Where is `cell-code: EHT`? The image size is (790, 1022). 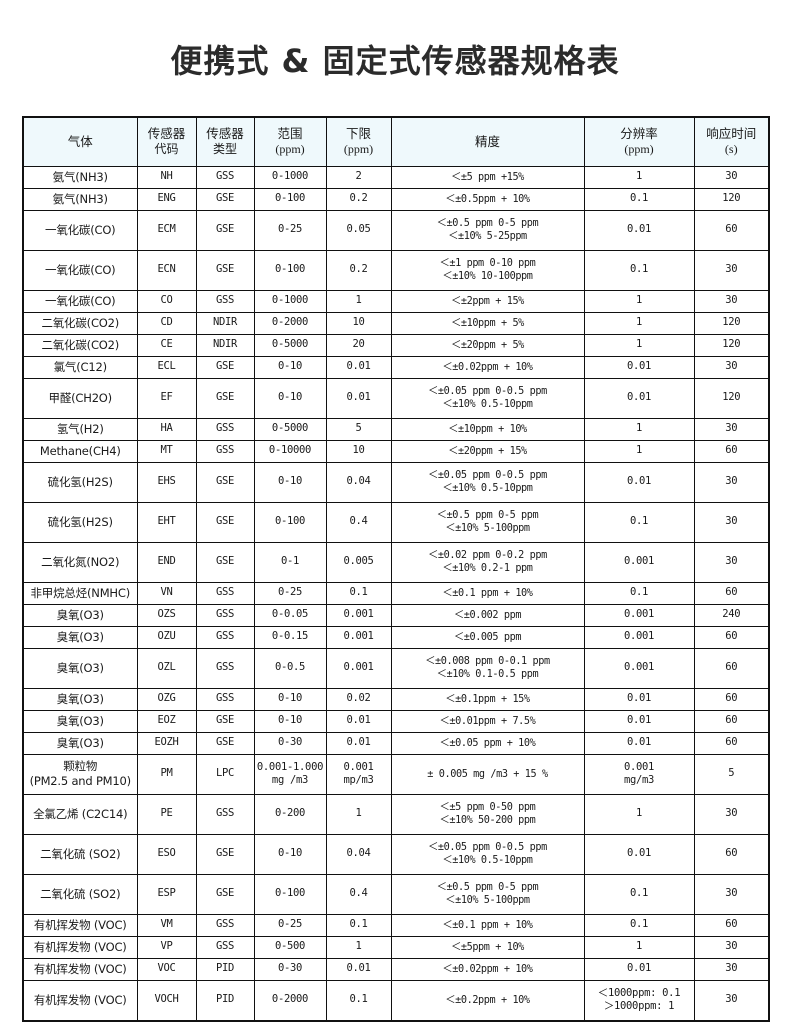 cell-code: EHT is located at coordinates (166, 522).